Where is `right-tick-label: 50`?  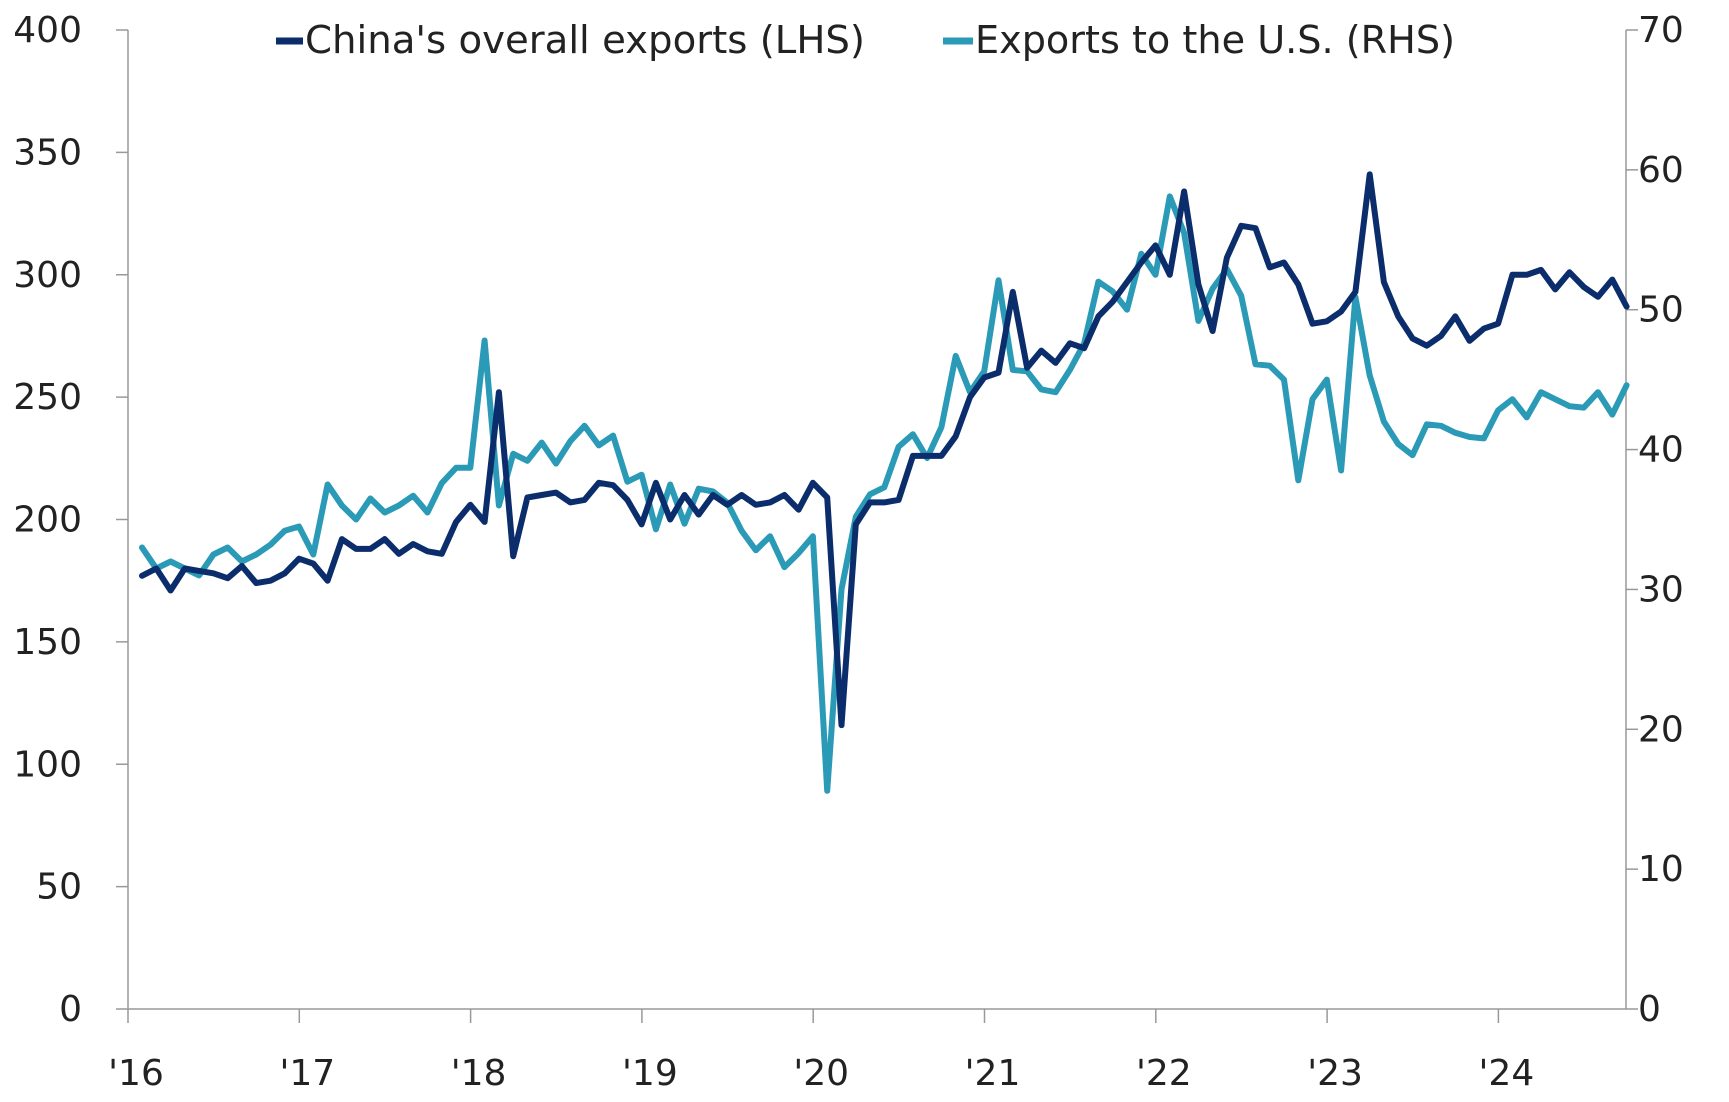
right-tick-label: 50 is located at coordinates (1661, 310).